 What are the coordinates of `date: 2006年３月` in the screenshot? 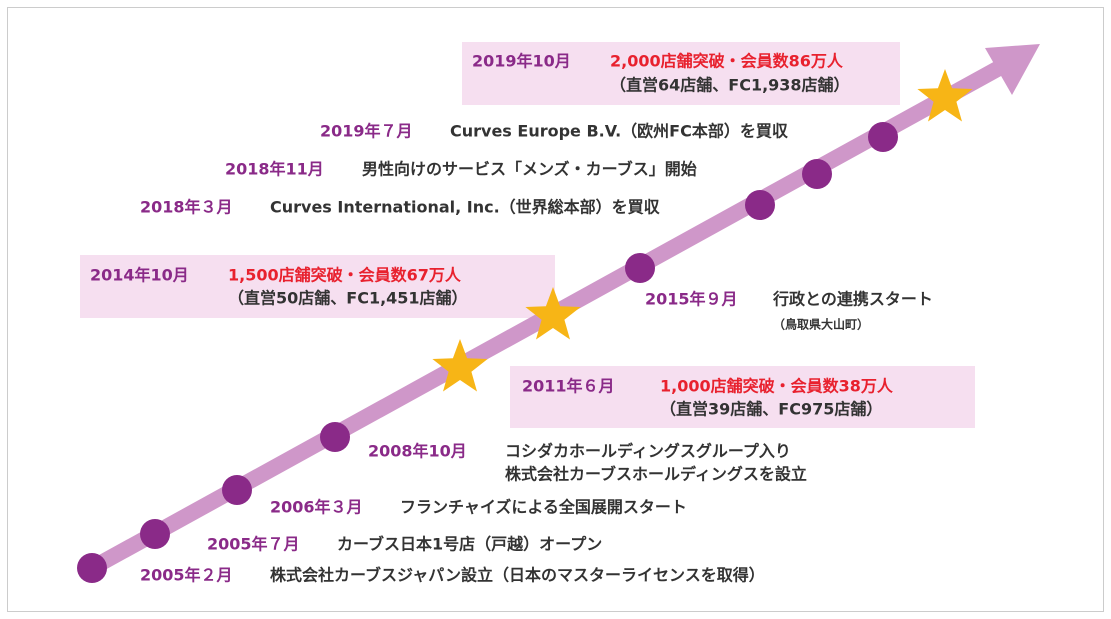 It's located at (316, 507).